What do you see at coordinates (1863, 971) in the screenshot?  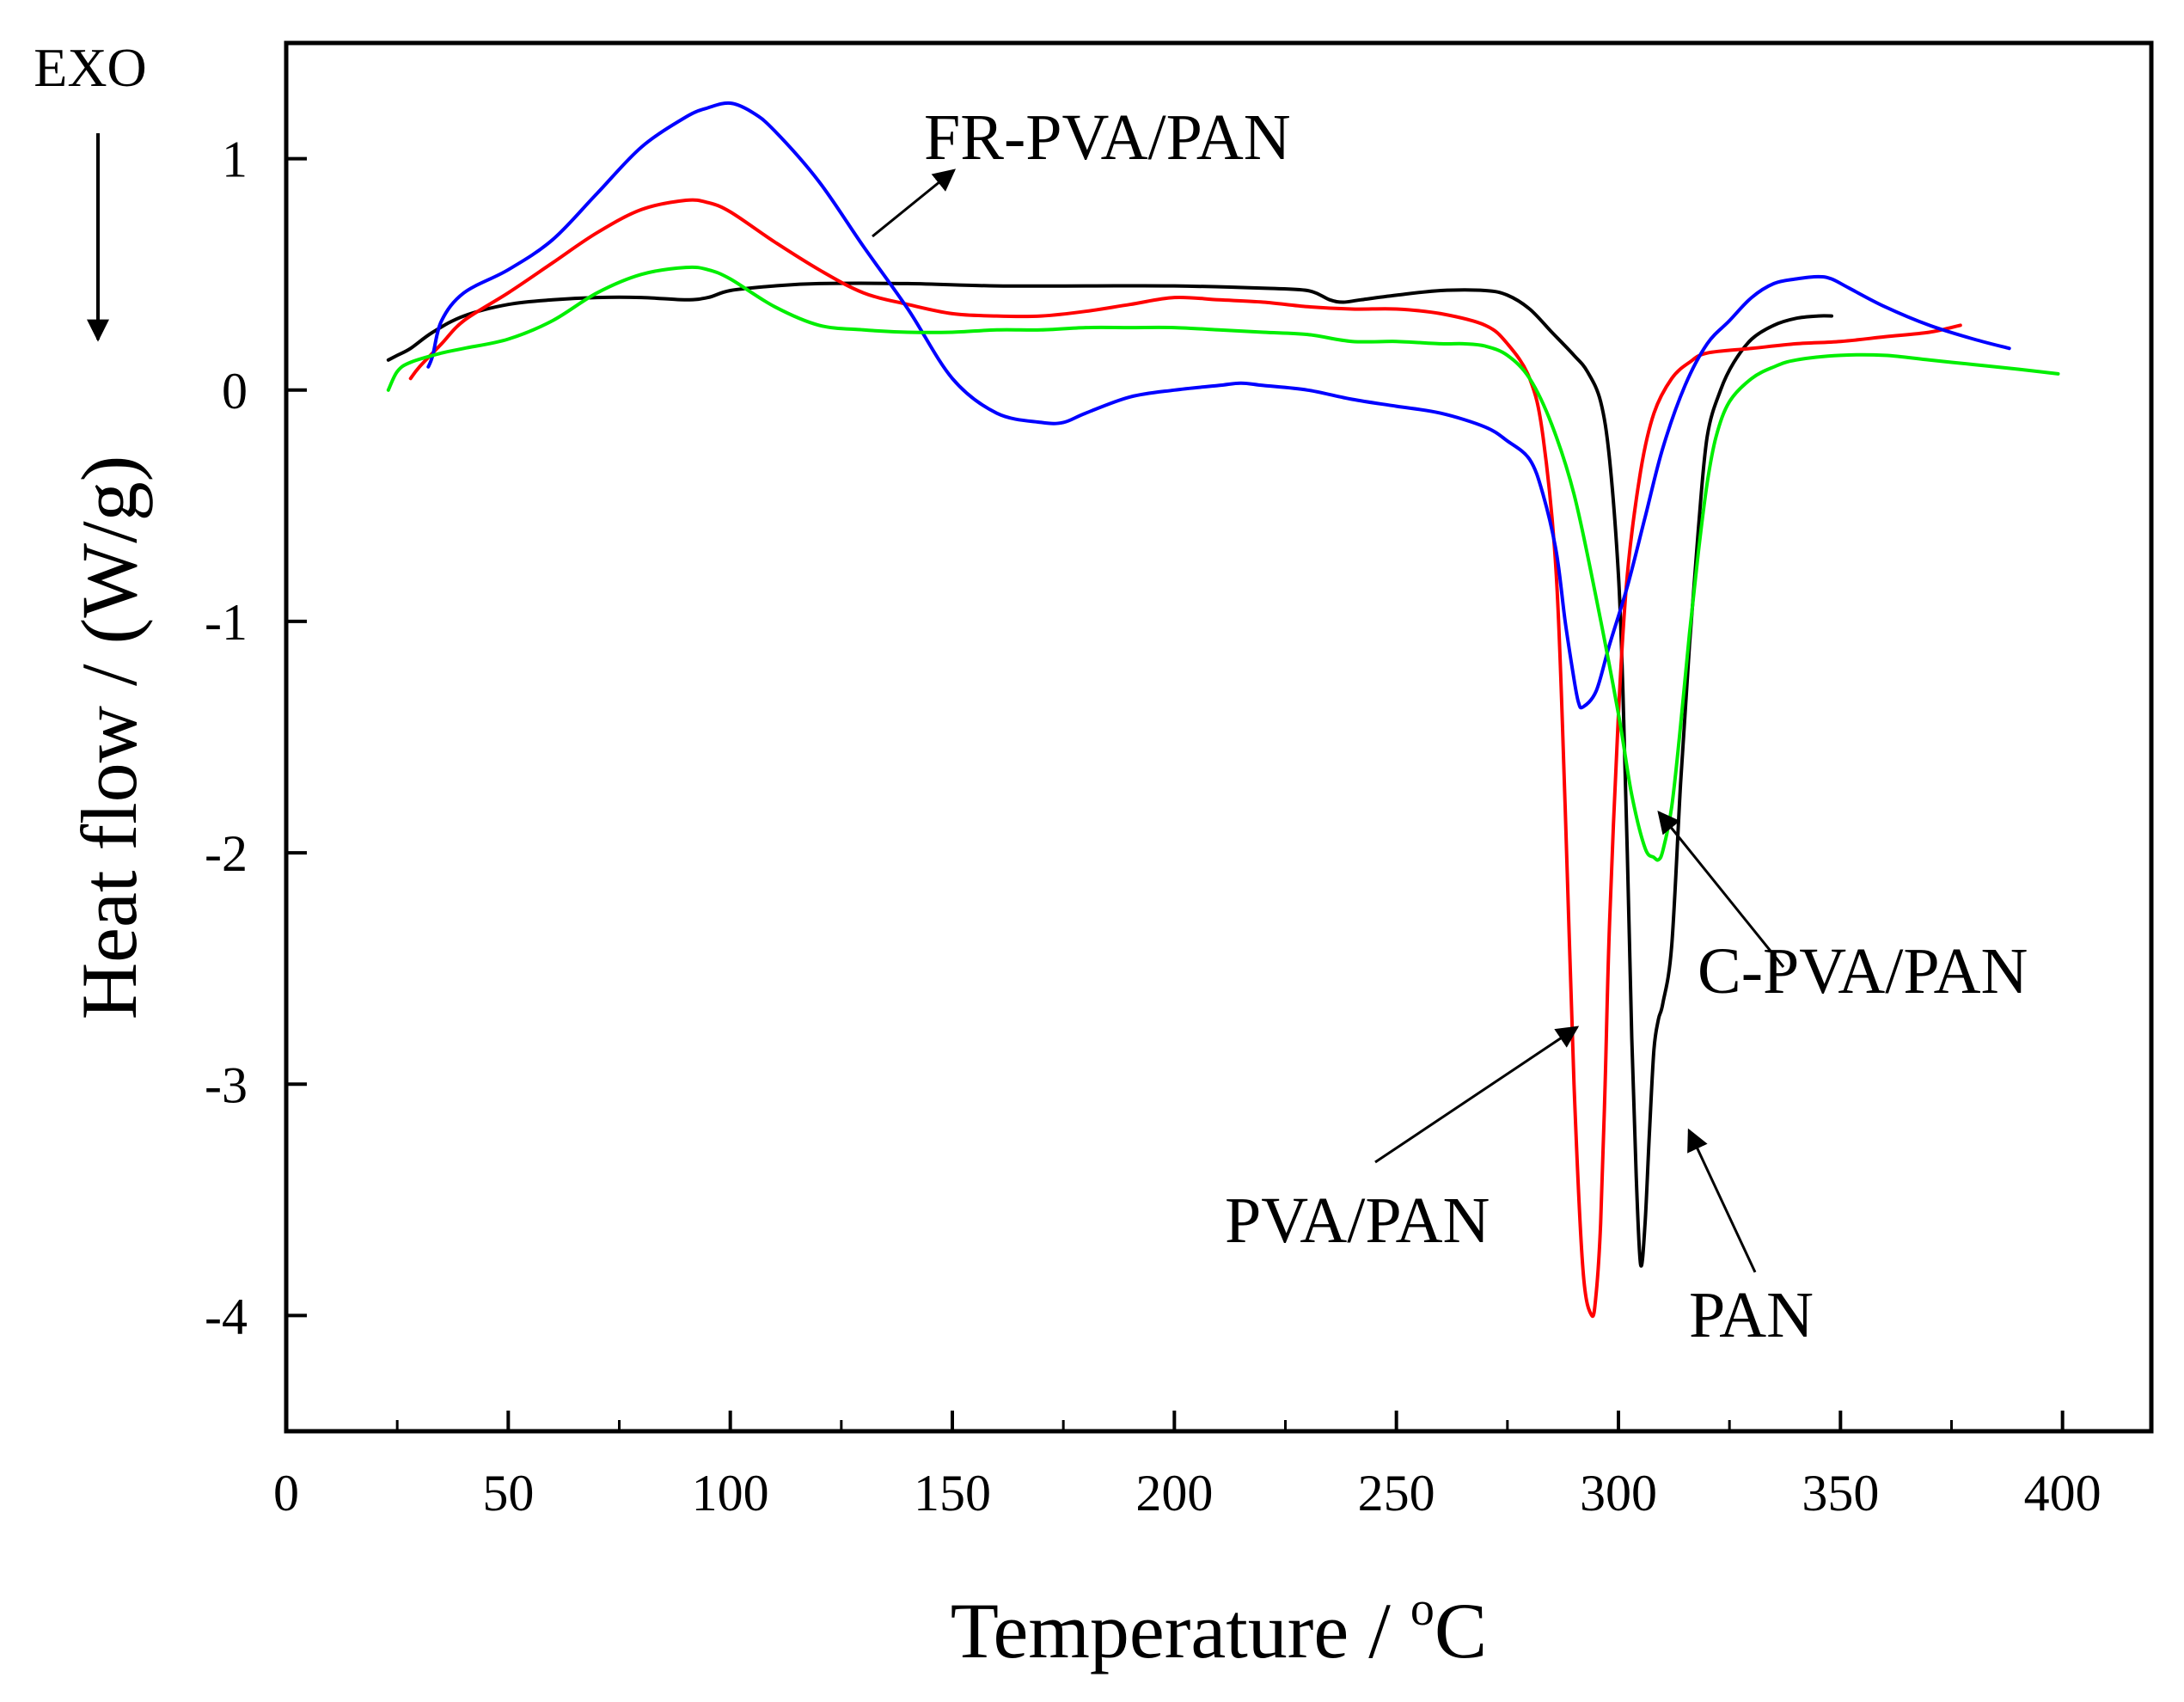 I see `annotation-c-pva-pan: C-PVA/PAN` at bounding box center [1863, 971].